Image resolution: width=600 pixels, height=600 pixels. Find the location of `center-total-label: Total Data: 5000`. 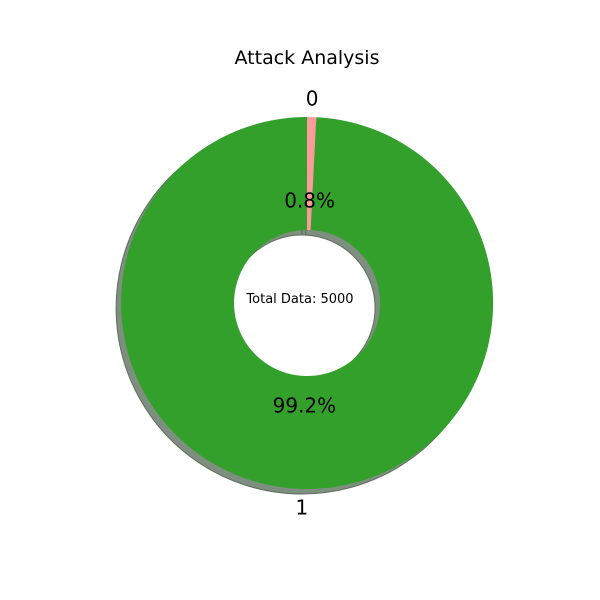

center-total-label: Total Data: 5000 is located at coordinates (299, 299).